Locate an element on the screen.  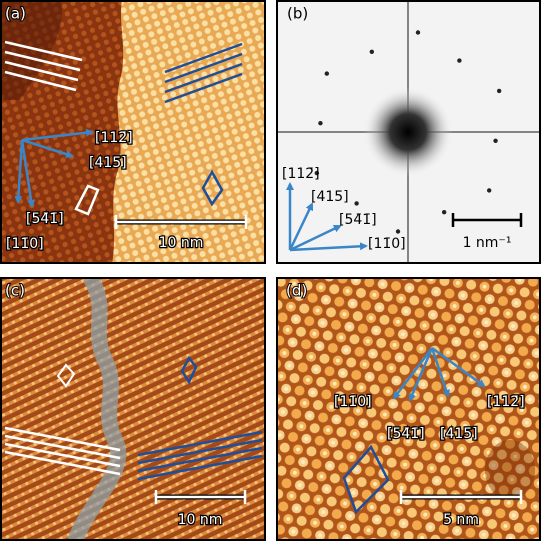
scale-bar-label: 1 nm⁻¹ is located at coordinates (487, 243).